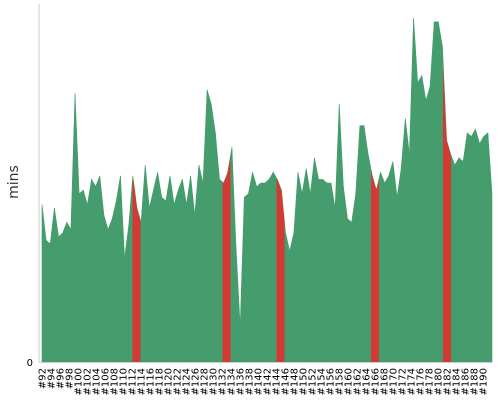 Image resolution: width=500 pixels, height=400 pixels. I want to click on x-tick-label: #146, so click(286, 381).